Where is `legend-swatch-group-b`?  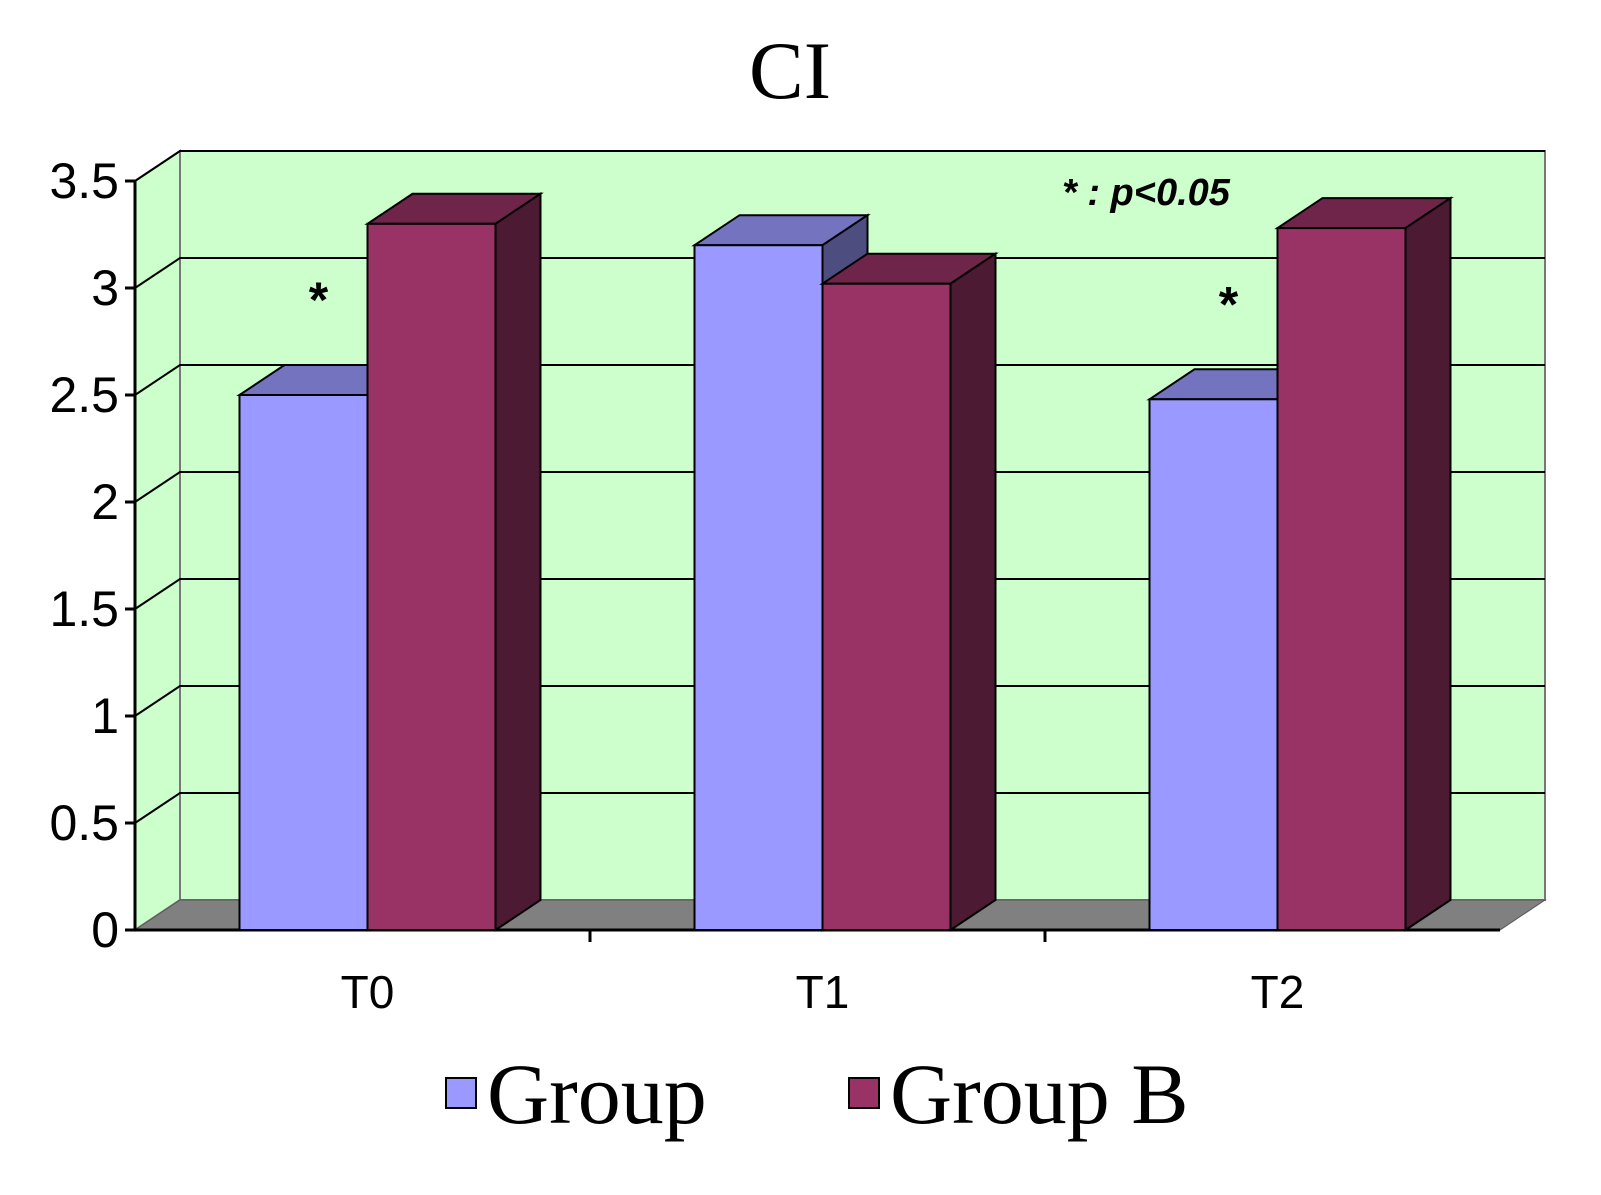 legend-swatch-group-b is located at coordinates (864, 1093).